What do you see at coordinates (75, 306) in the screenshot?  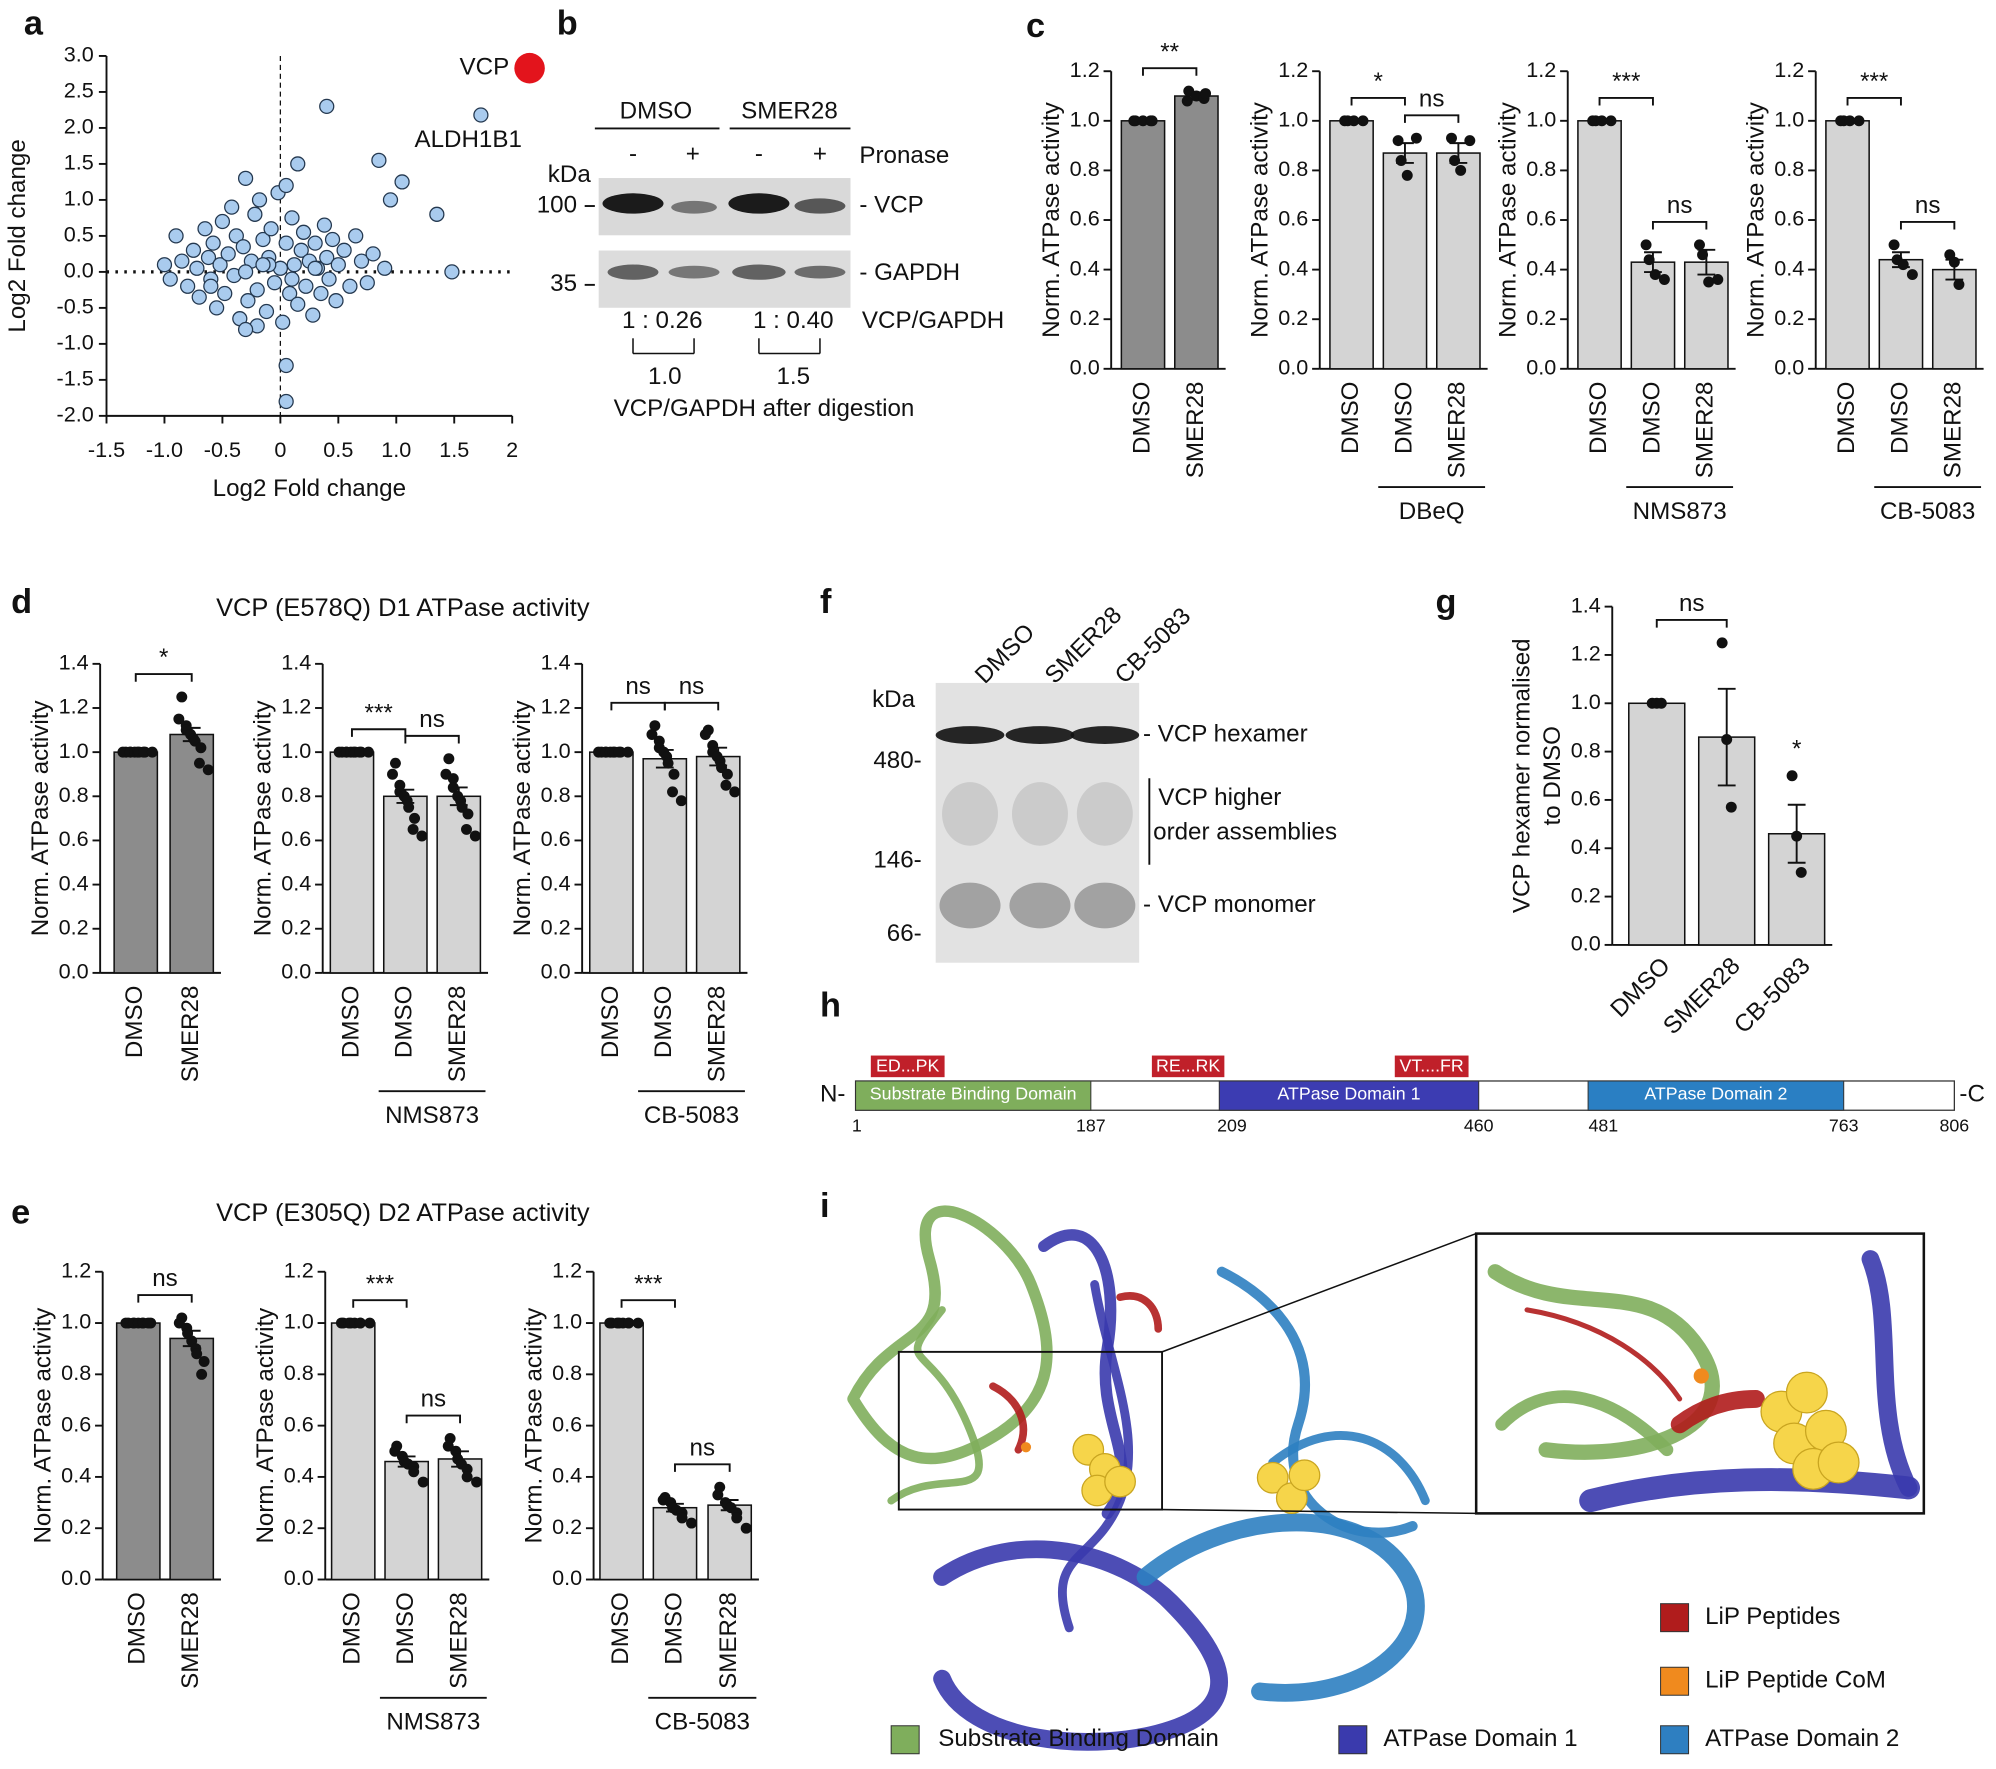 I see `y-tick-label: -0.5` at bounding box center [75, 306].